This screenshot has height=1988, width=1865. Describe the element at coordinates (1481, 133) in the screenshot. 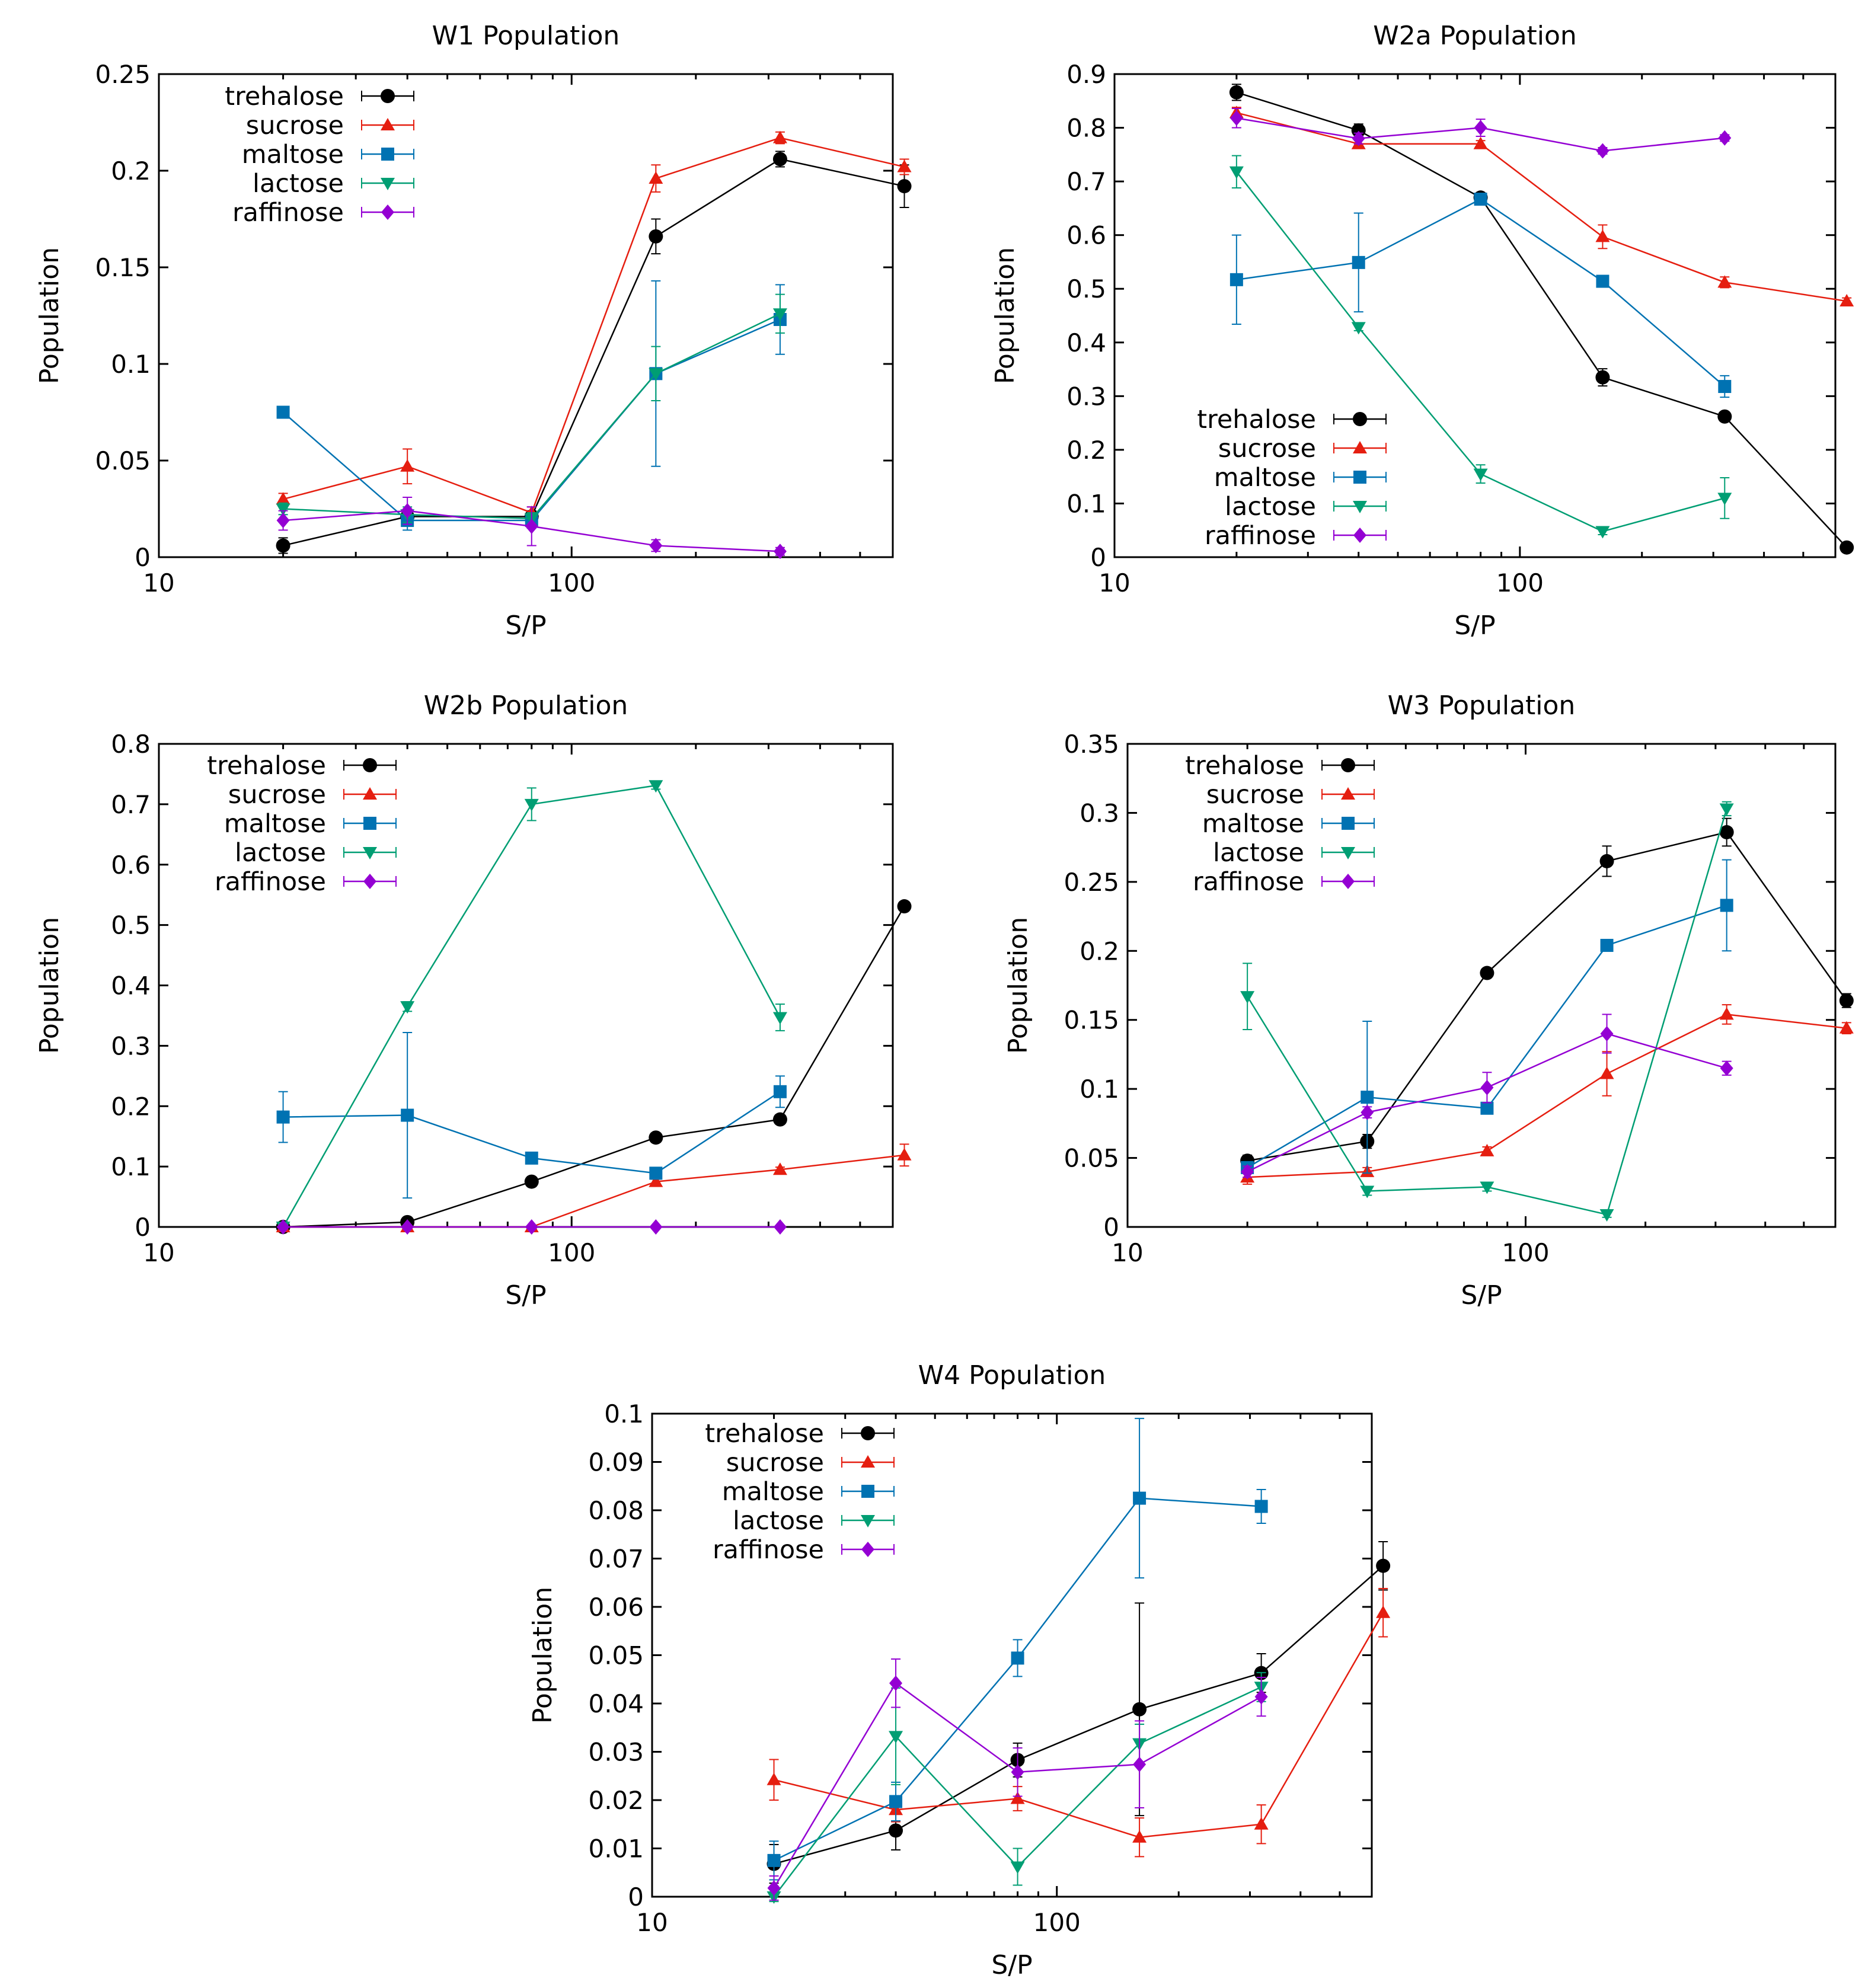

I see `series-raffinose` at that location.